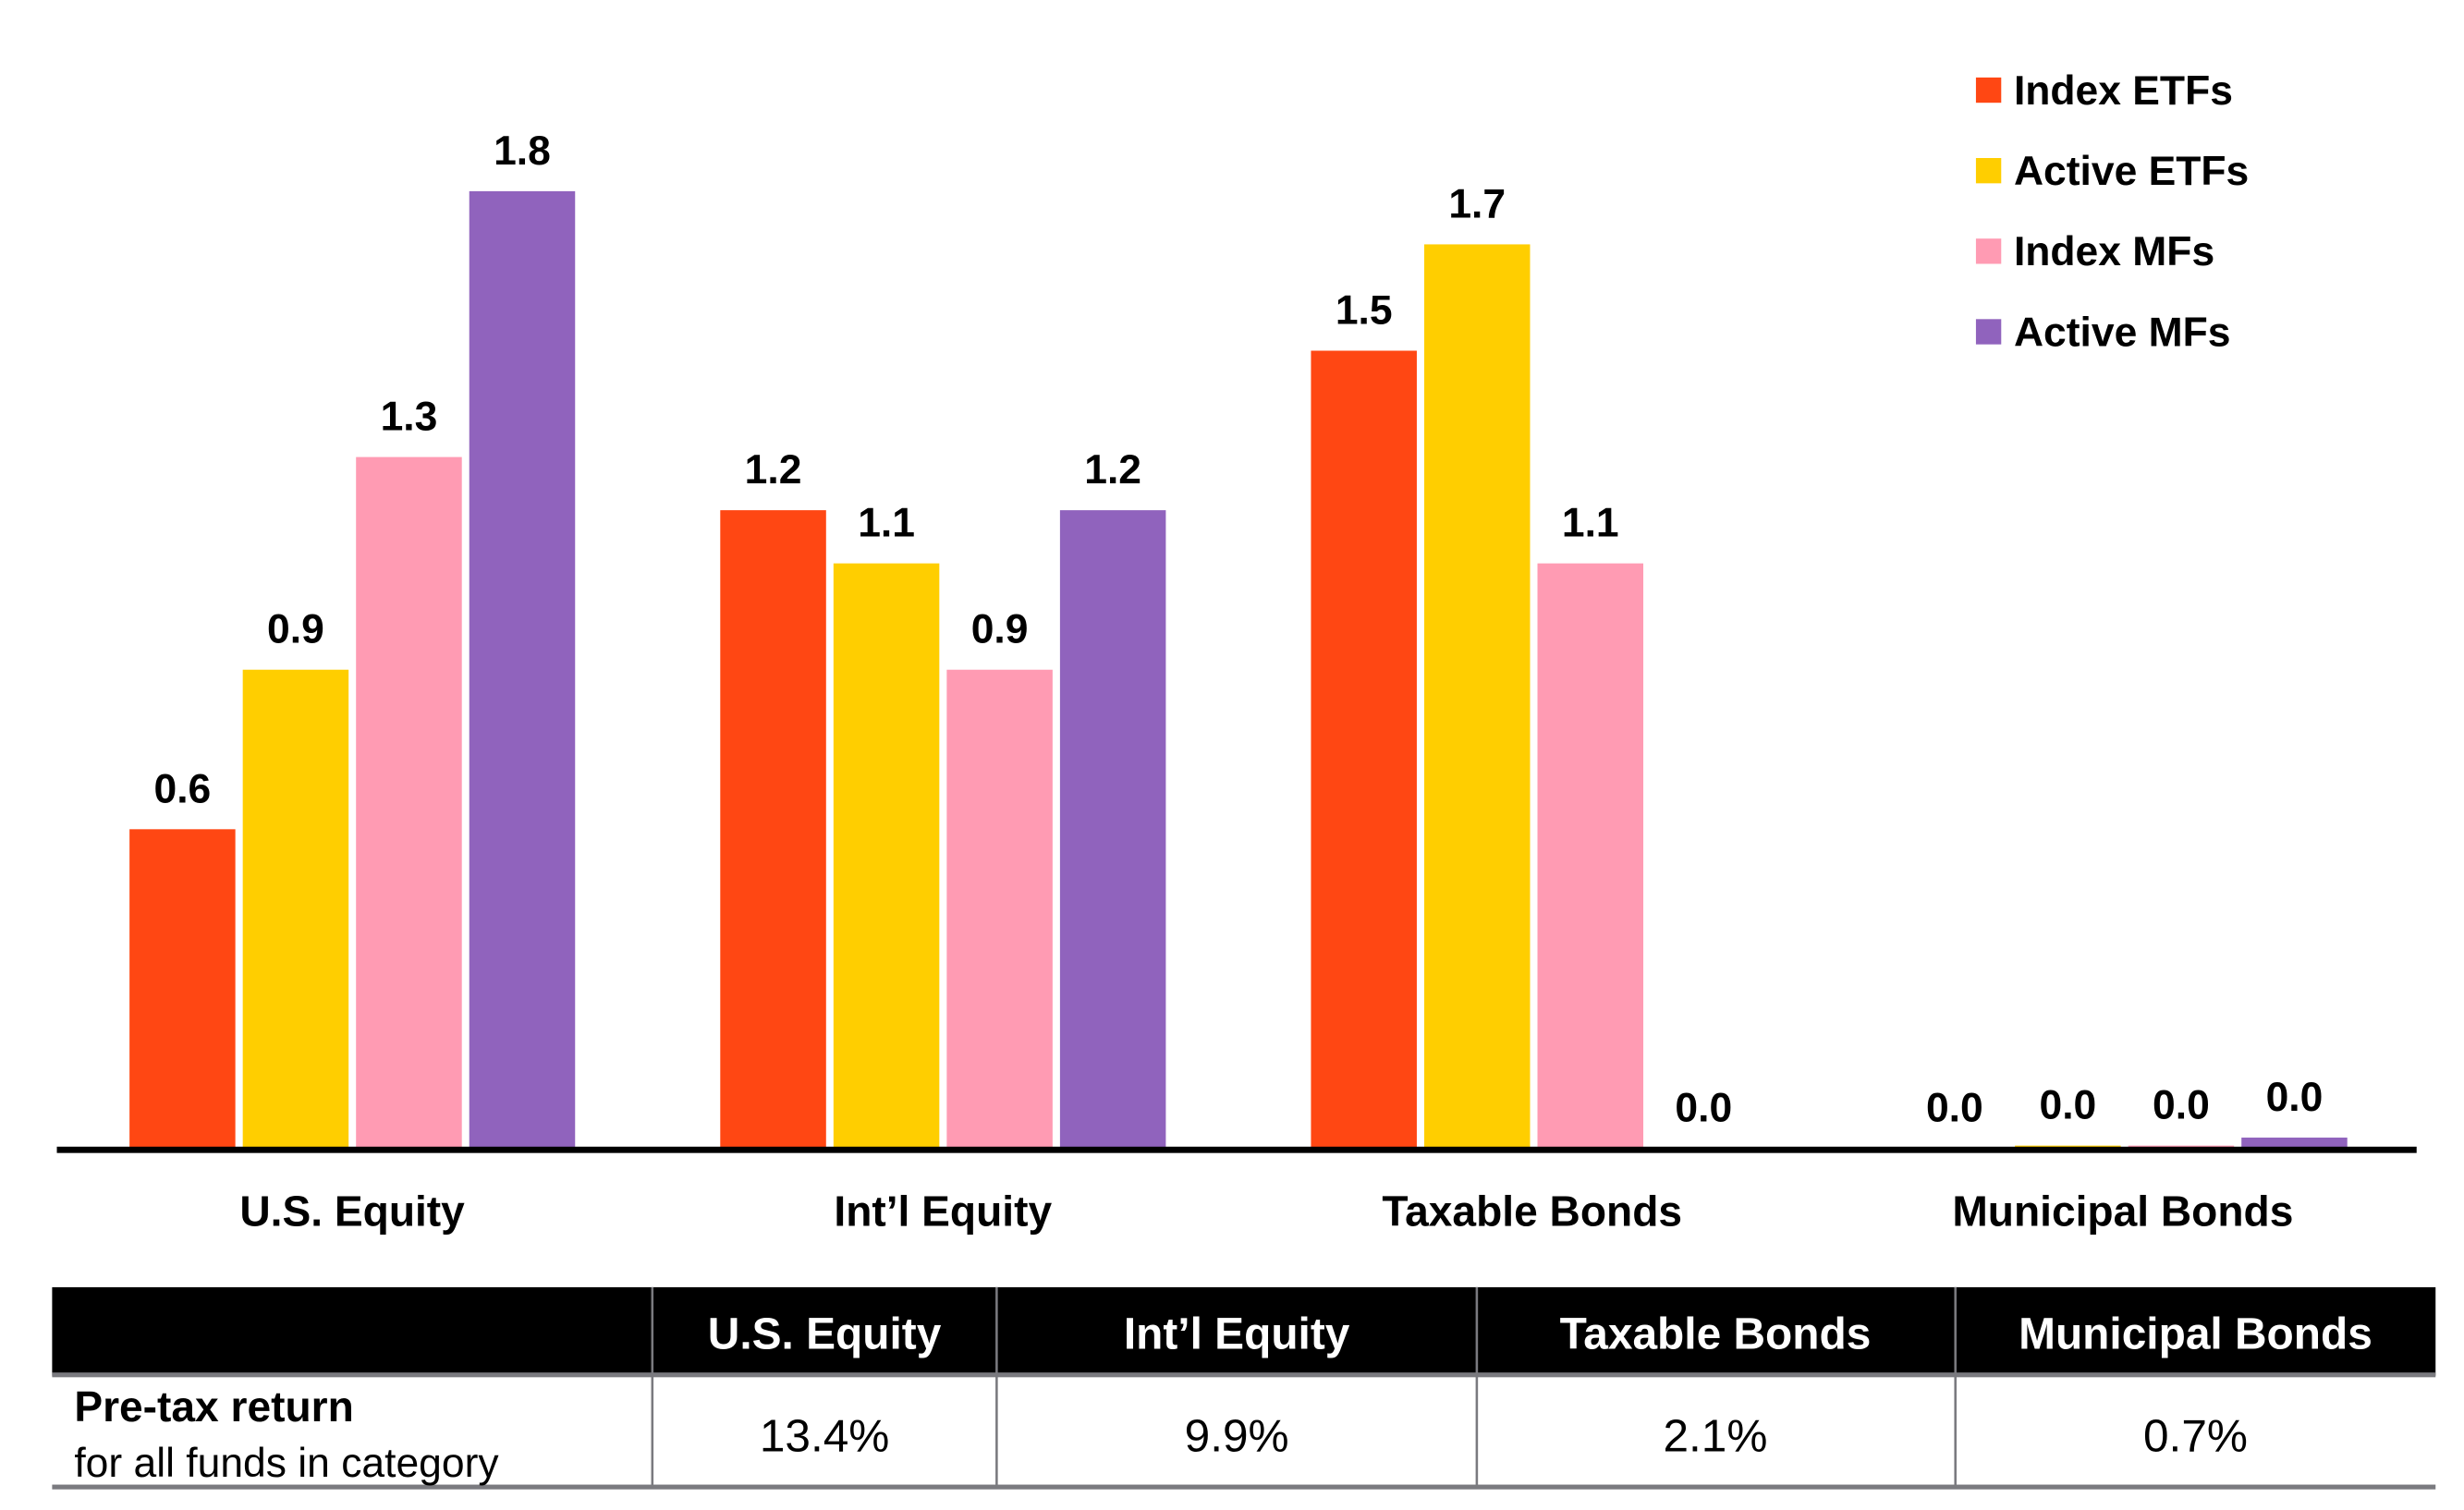 The height and width of the screenshot is (1510, 2464). I want to click on table-bottom-rule, so click(1244, 1487).